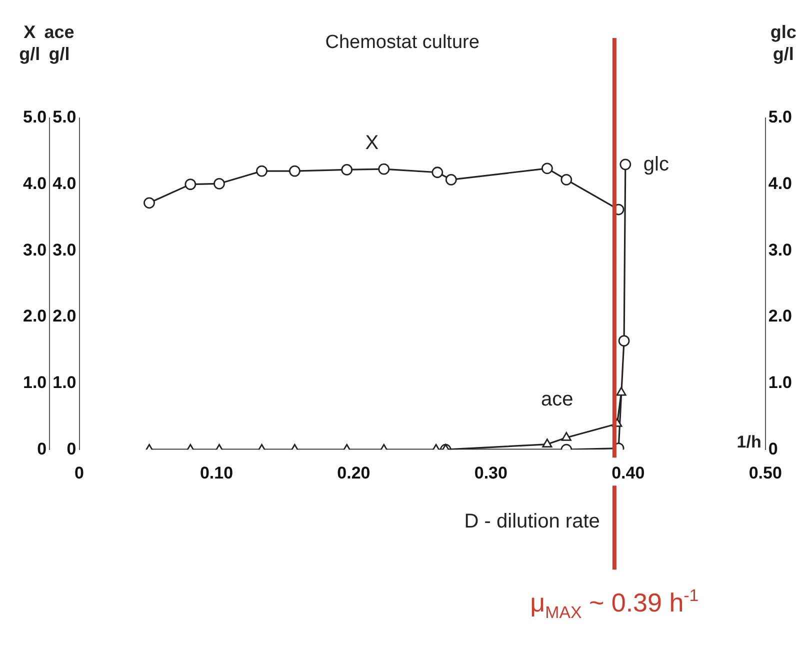  What do you see at coordinates (34, 316) in the screenshot?
I see `y3-tick-label: 2.0` at bounding box center [34, 316].